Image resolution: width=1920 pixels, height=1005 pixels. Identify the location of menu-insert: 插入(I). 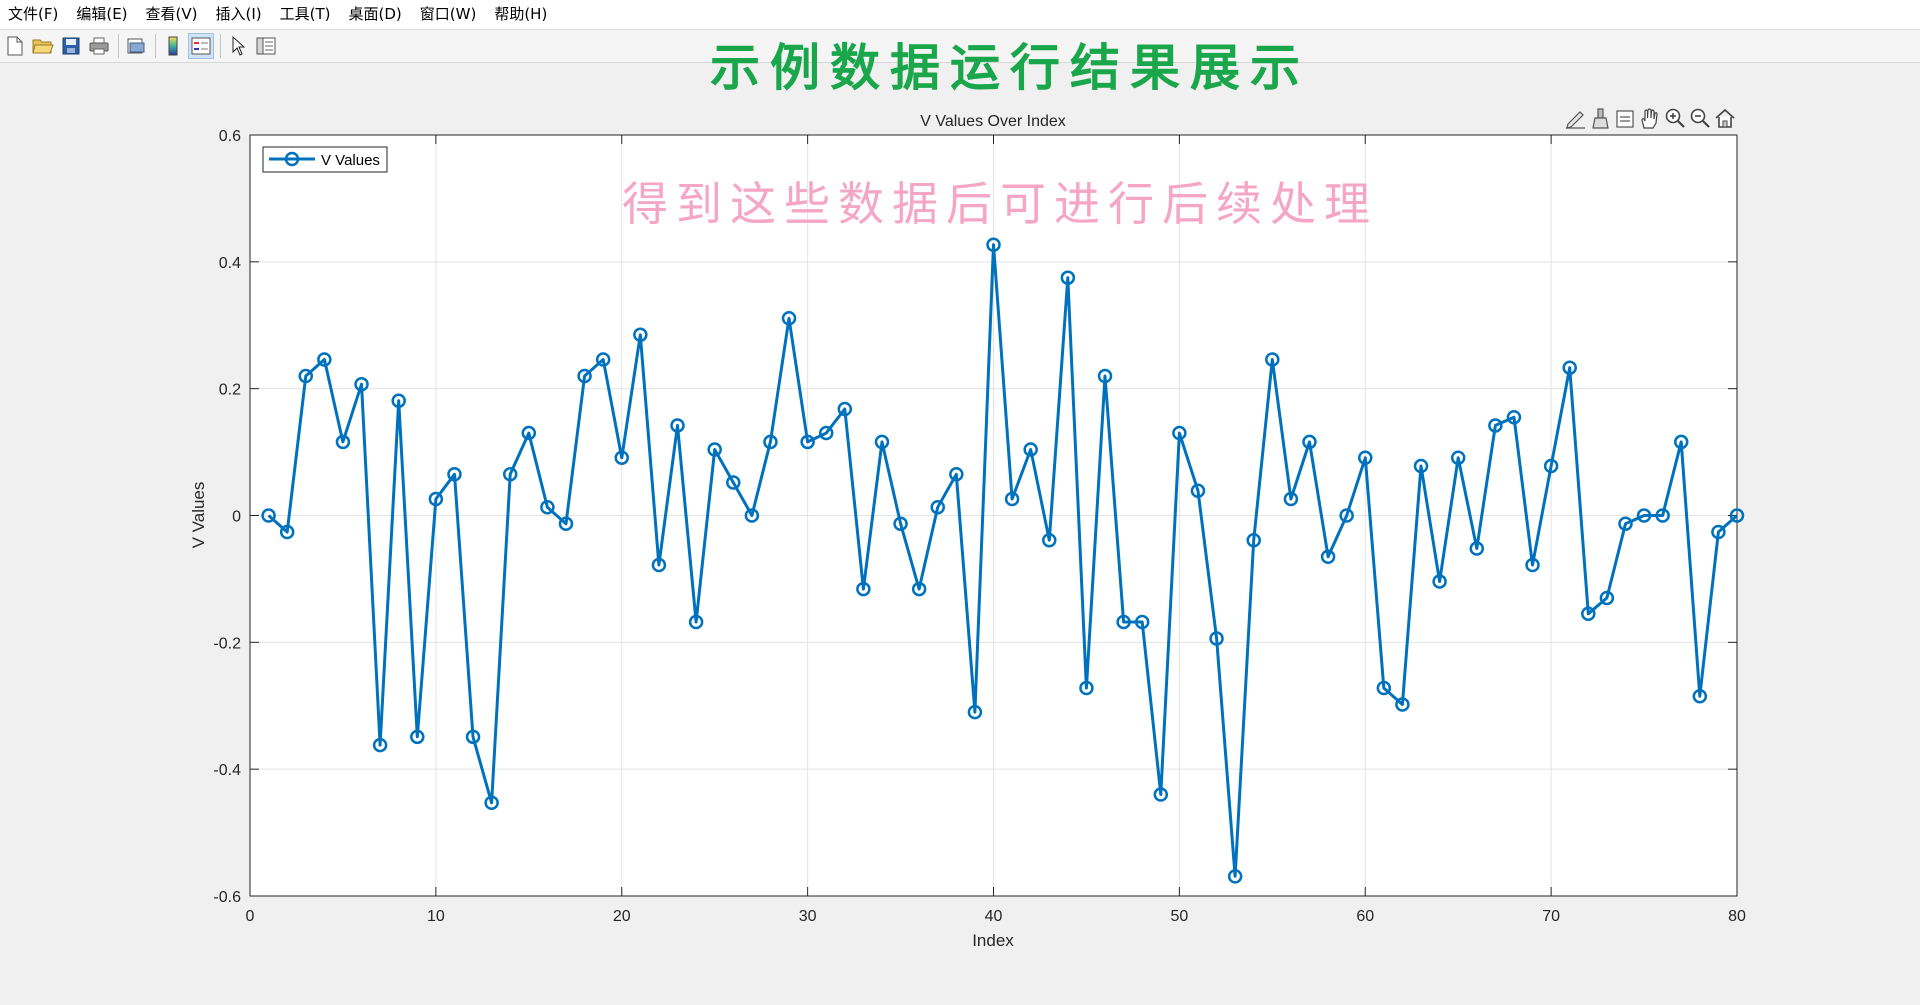
(238, 14).